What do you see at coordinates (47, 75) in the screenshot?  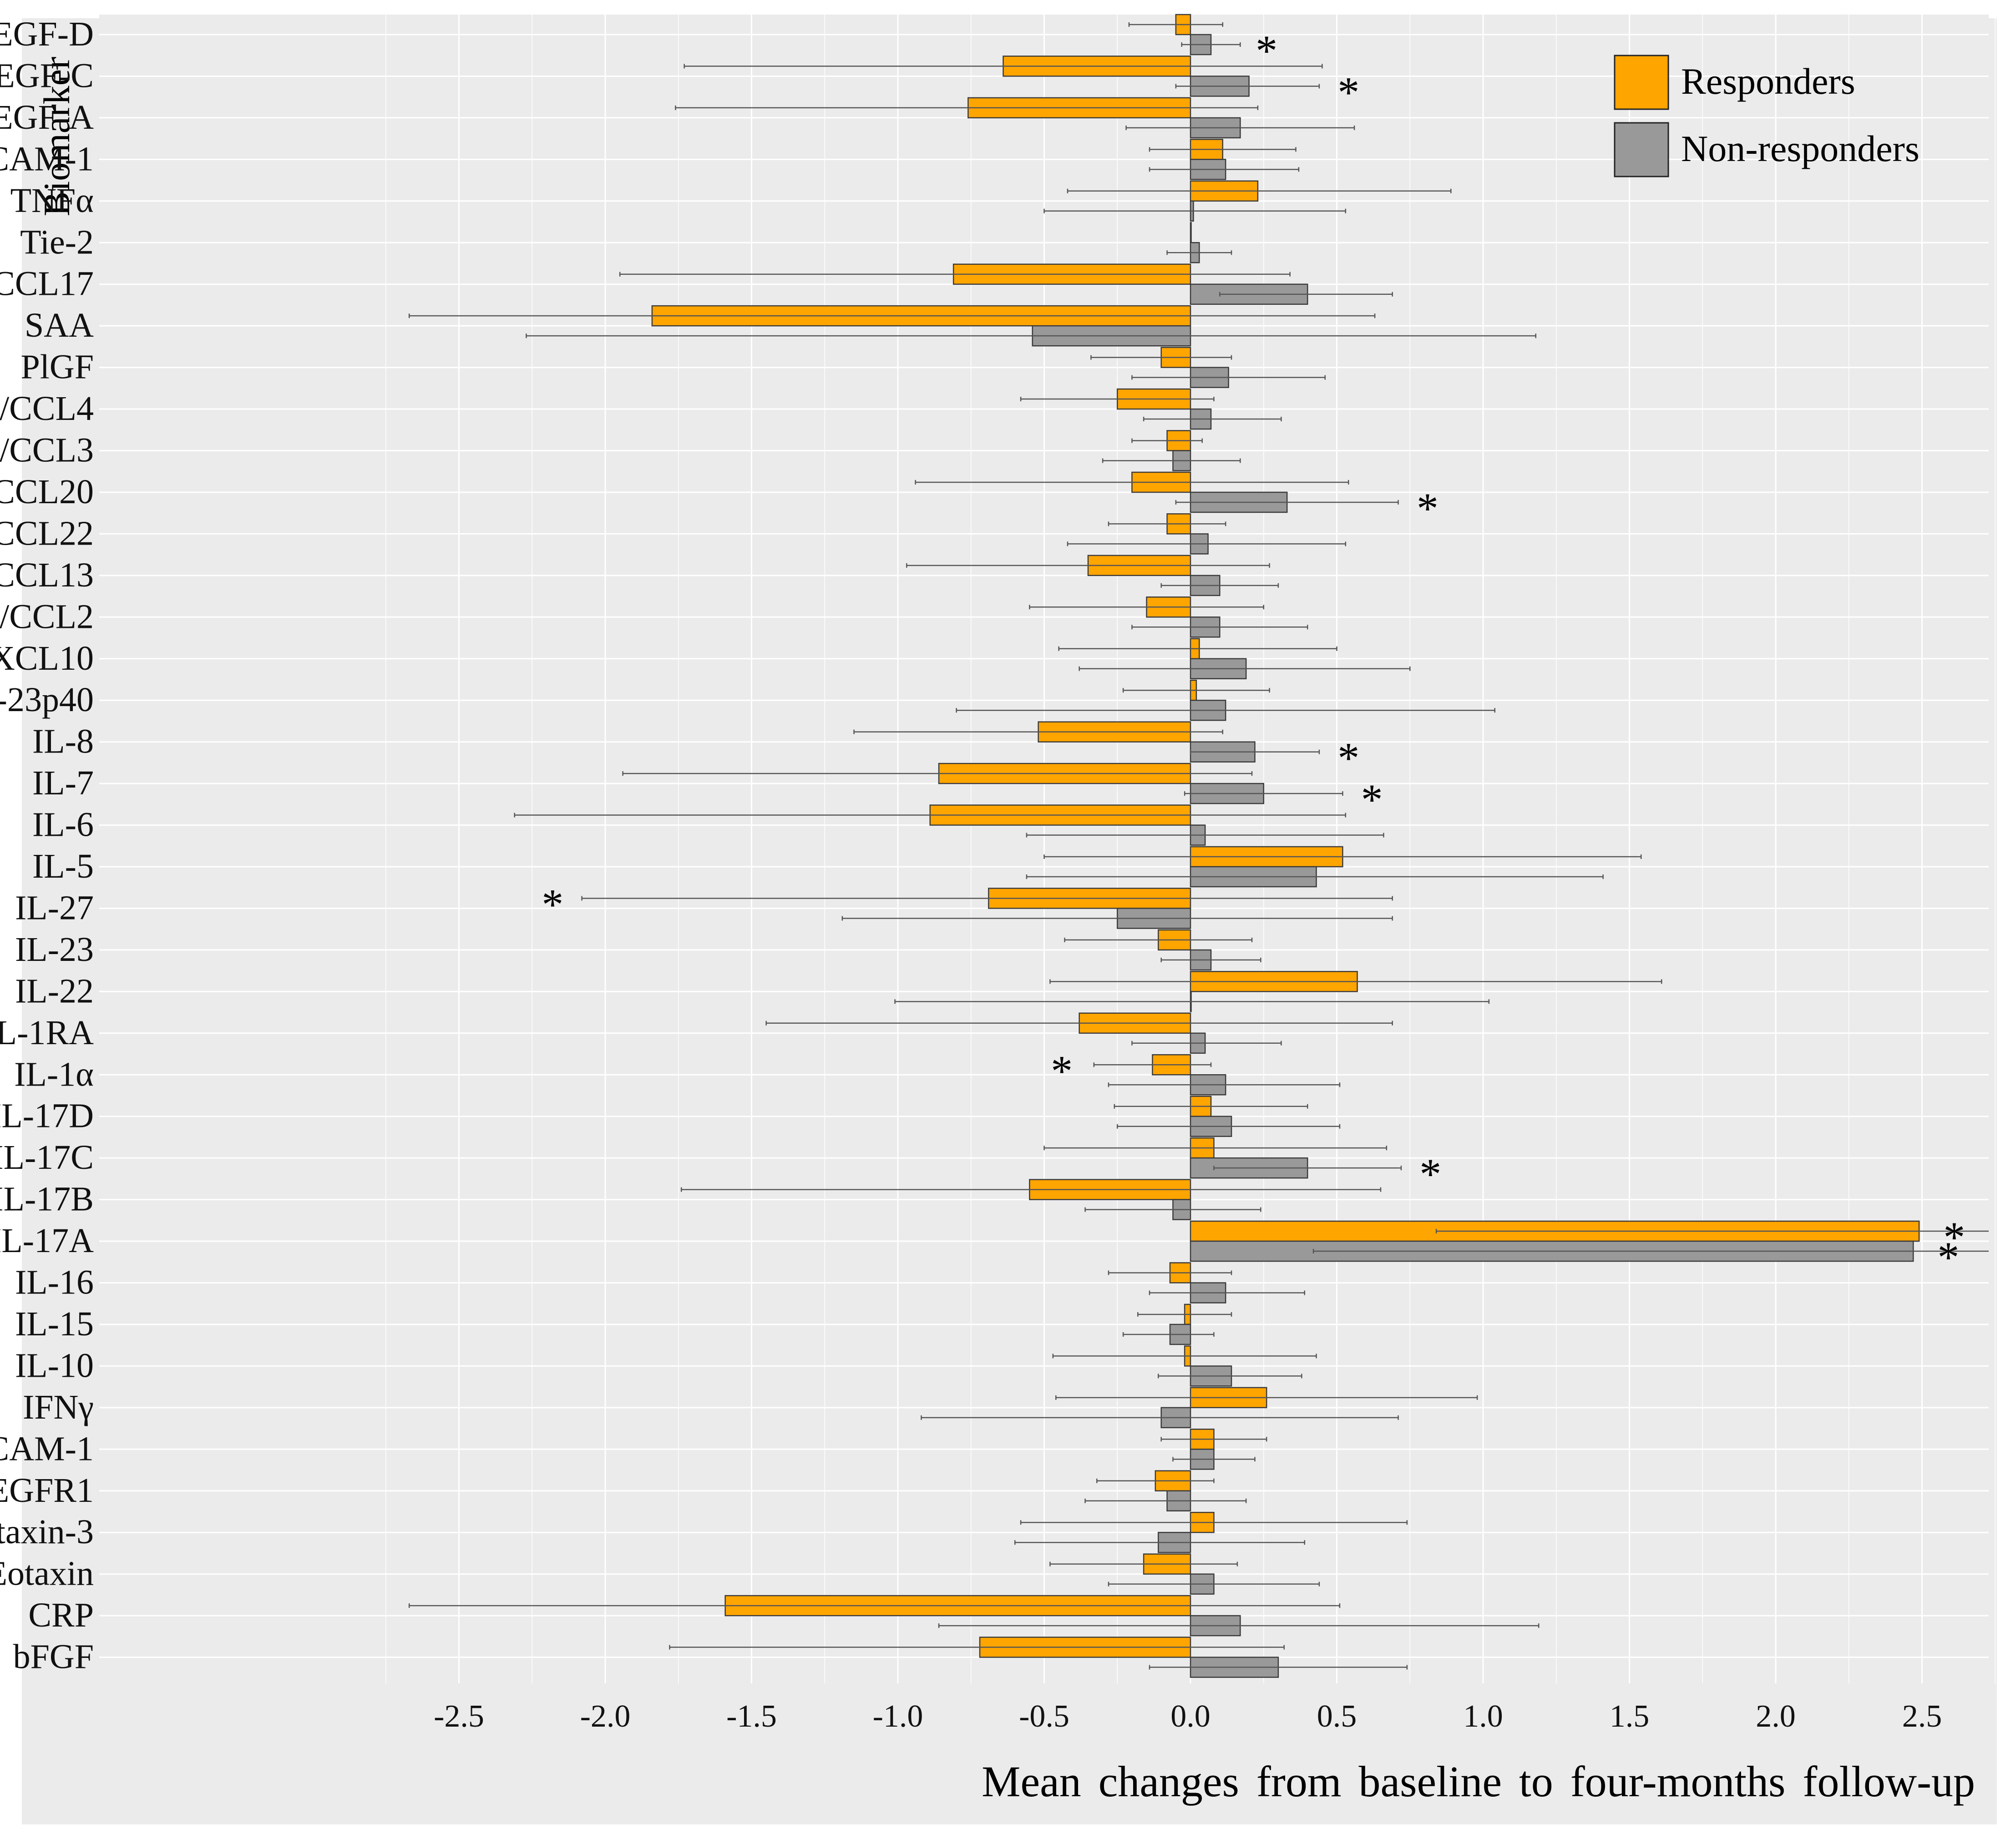 I see `category-label: VEGF-C` at bounding box center [47, 75].